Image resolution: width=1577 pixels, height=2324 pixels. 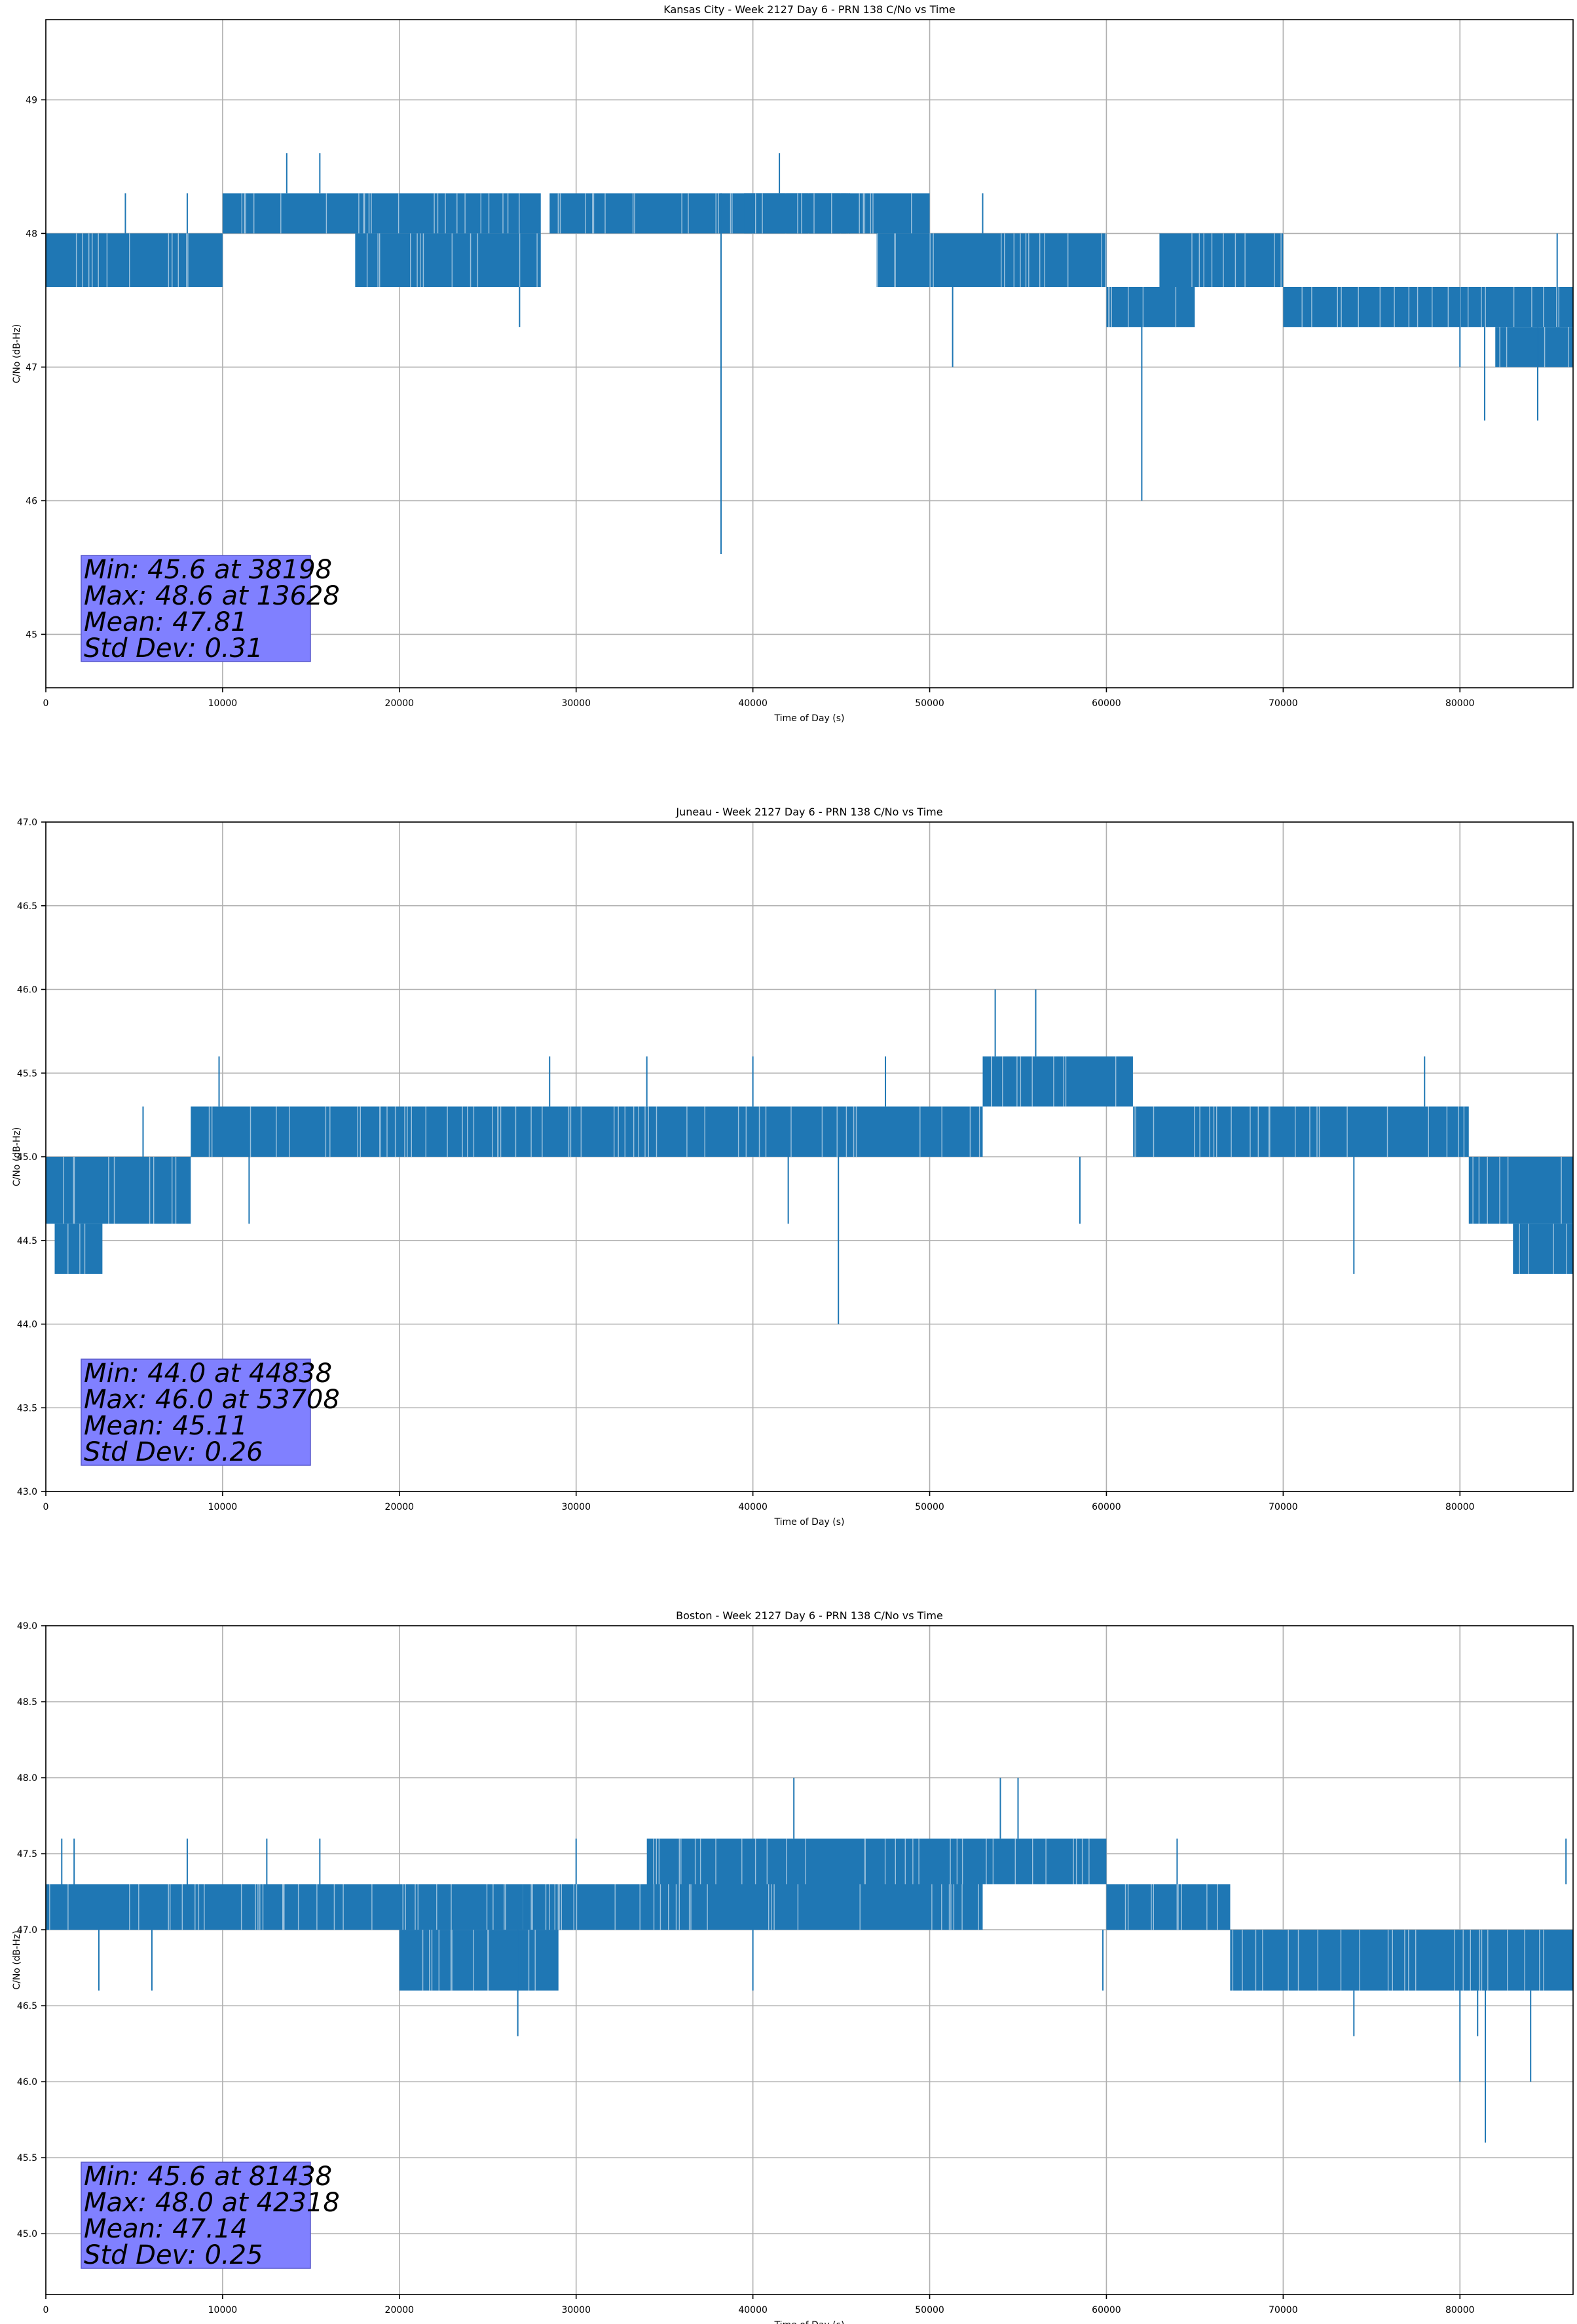 What do you see at coordinates (208, 570) in the screenshot?
I see `stats-text: Min: 45.6 at 38198` at bounding box center [208, 570].